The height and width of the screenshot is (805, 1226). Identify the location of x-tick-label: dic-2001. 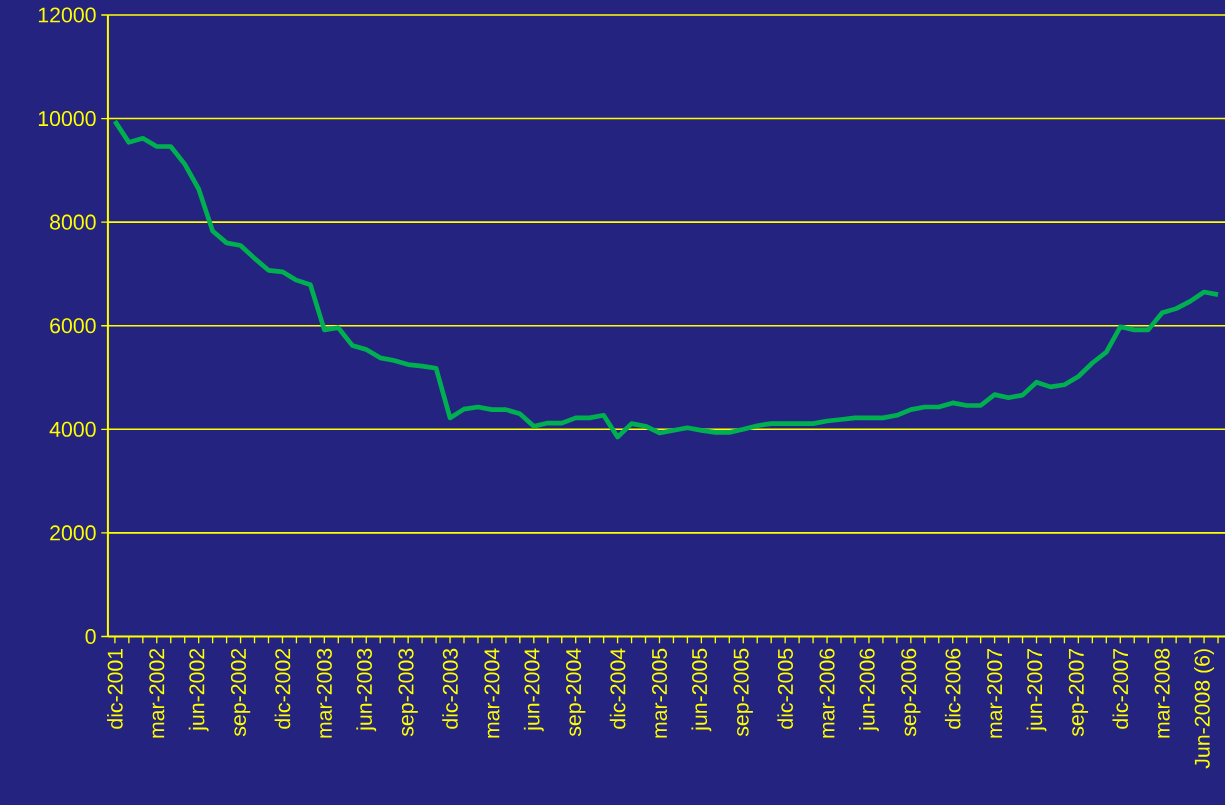
(115, 688).